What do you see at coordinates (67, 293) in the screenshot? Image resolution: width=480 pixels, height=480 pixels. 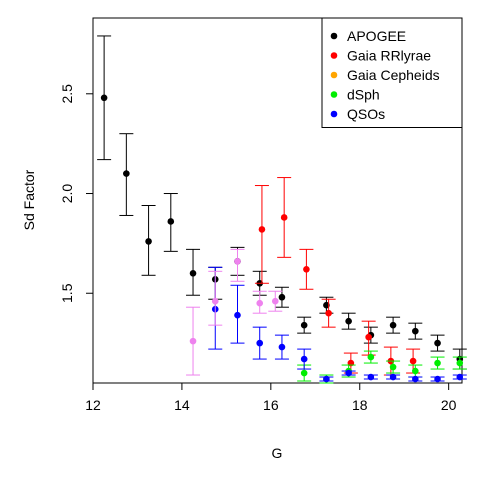 I see `y-tick-label: 1.5` at bounding box center [67, 293].